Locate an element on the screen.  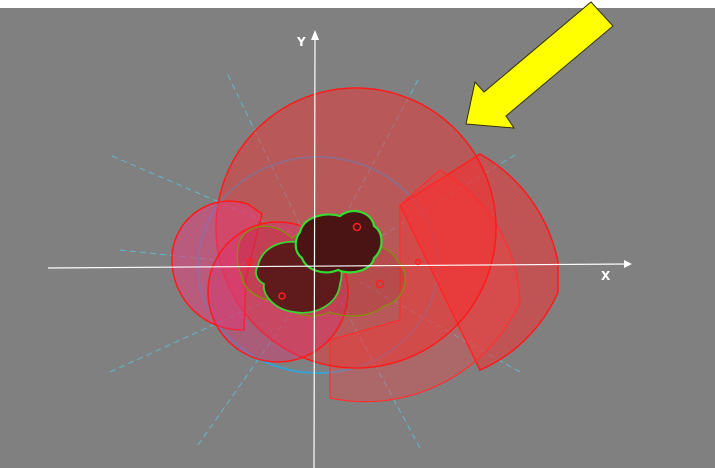
markers is located at coordinates (334, 261).